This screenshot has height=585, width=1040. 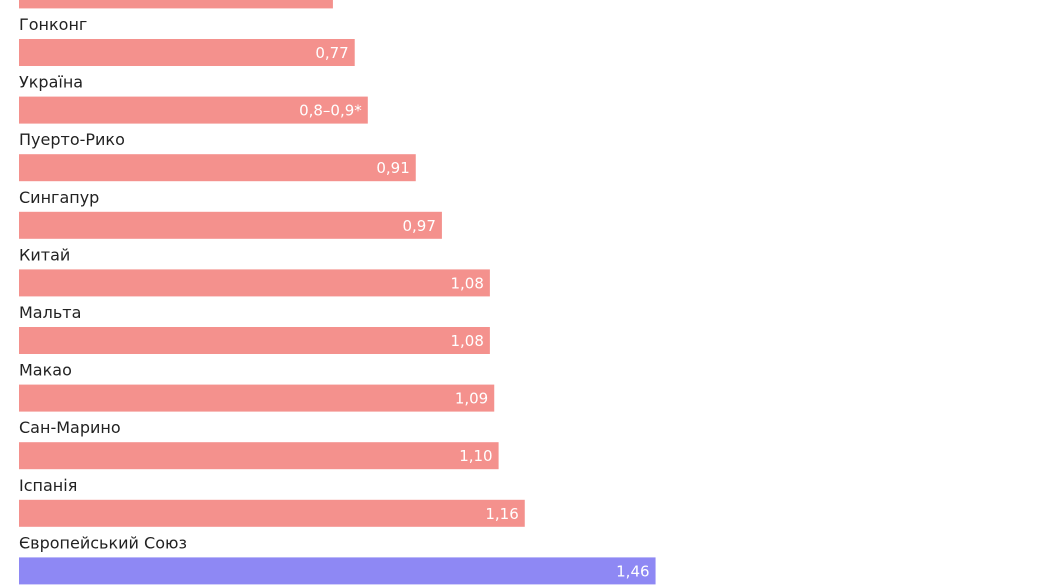 I want to click on category-label: Китай, so click(x=44, y=254).